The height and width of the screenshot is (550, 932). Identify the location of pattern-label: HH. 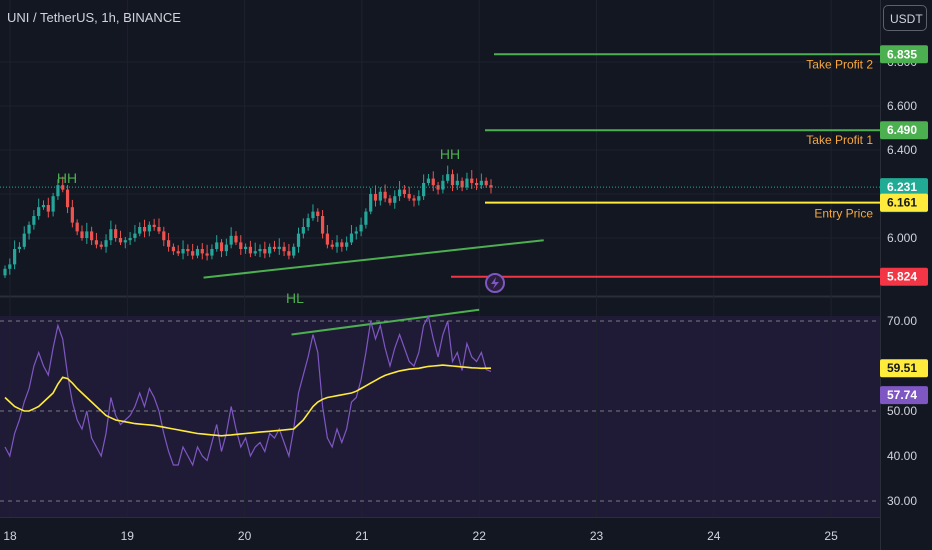
(450, 154).